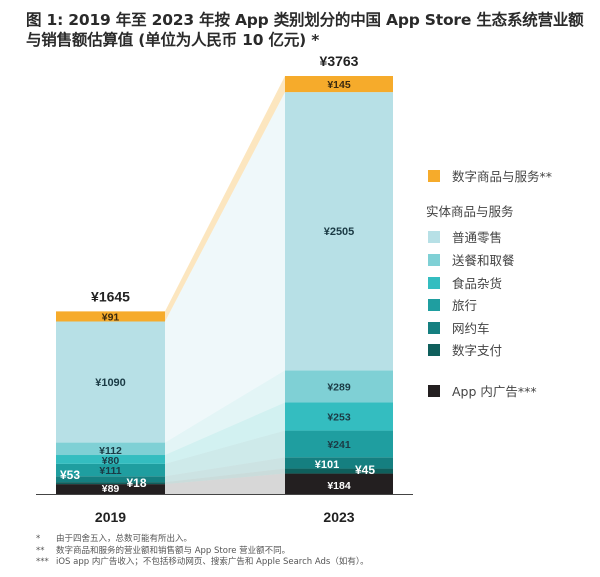  I want to click on footnote-1: * 由于四舍五入，总数可能有所出入。, so click(114, 539).